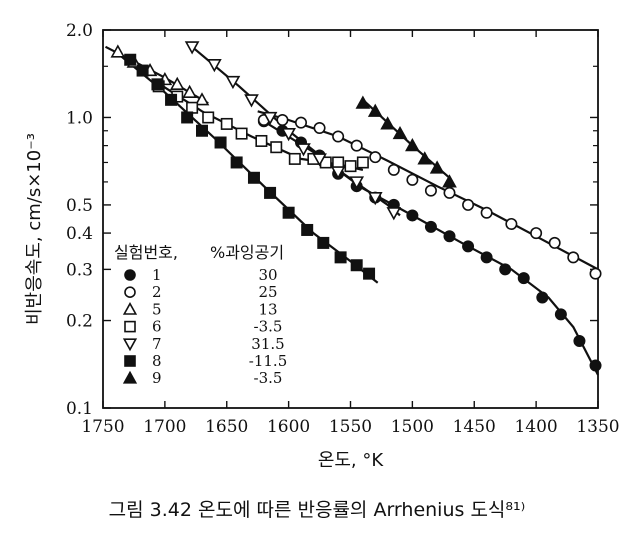 The width and height of the screenshot is (634, 536). Describe the element at coordinates (157, 378) in the screenshot. I see `legend-run-number: 9` at that location.